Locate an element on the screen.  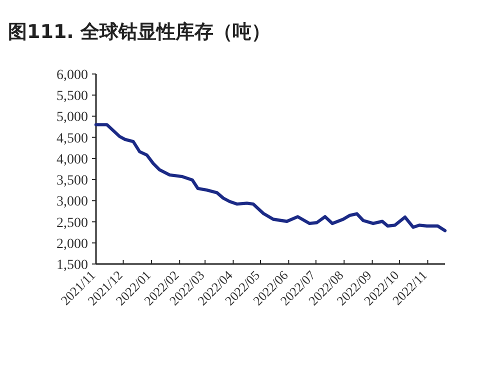
y-tick-label: 1,500 is located at coordinates (72, 265).